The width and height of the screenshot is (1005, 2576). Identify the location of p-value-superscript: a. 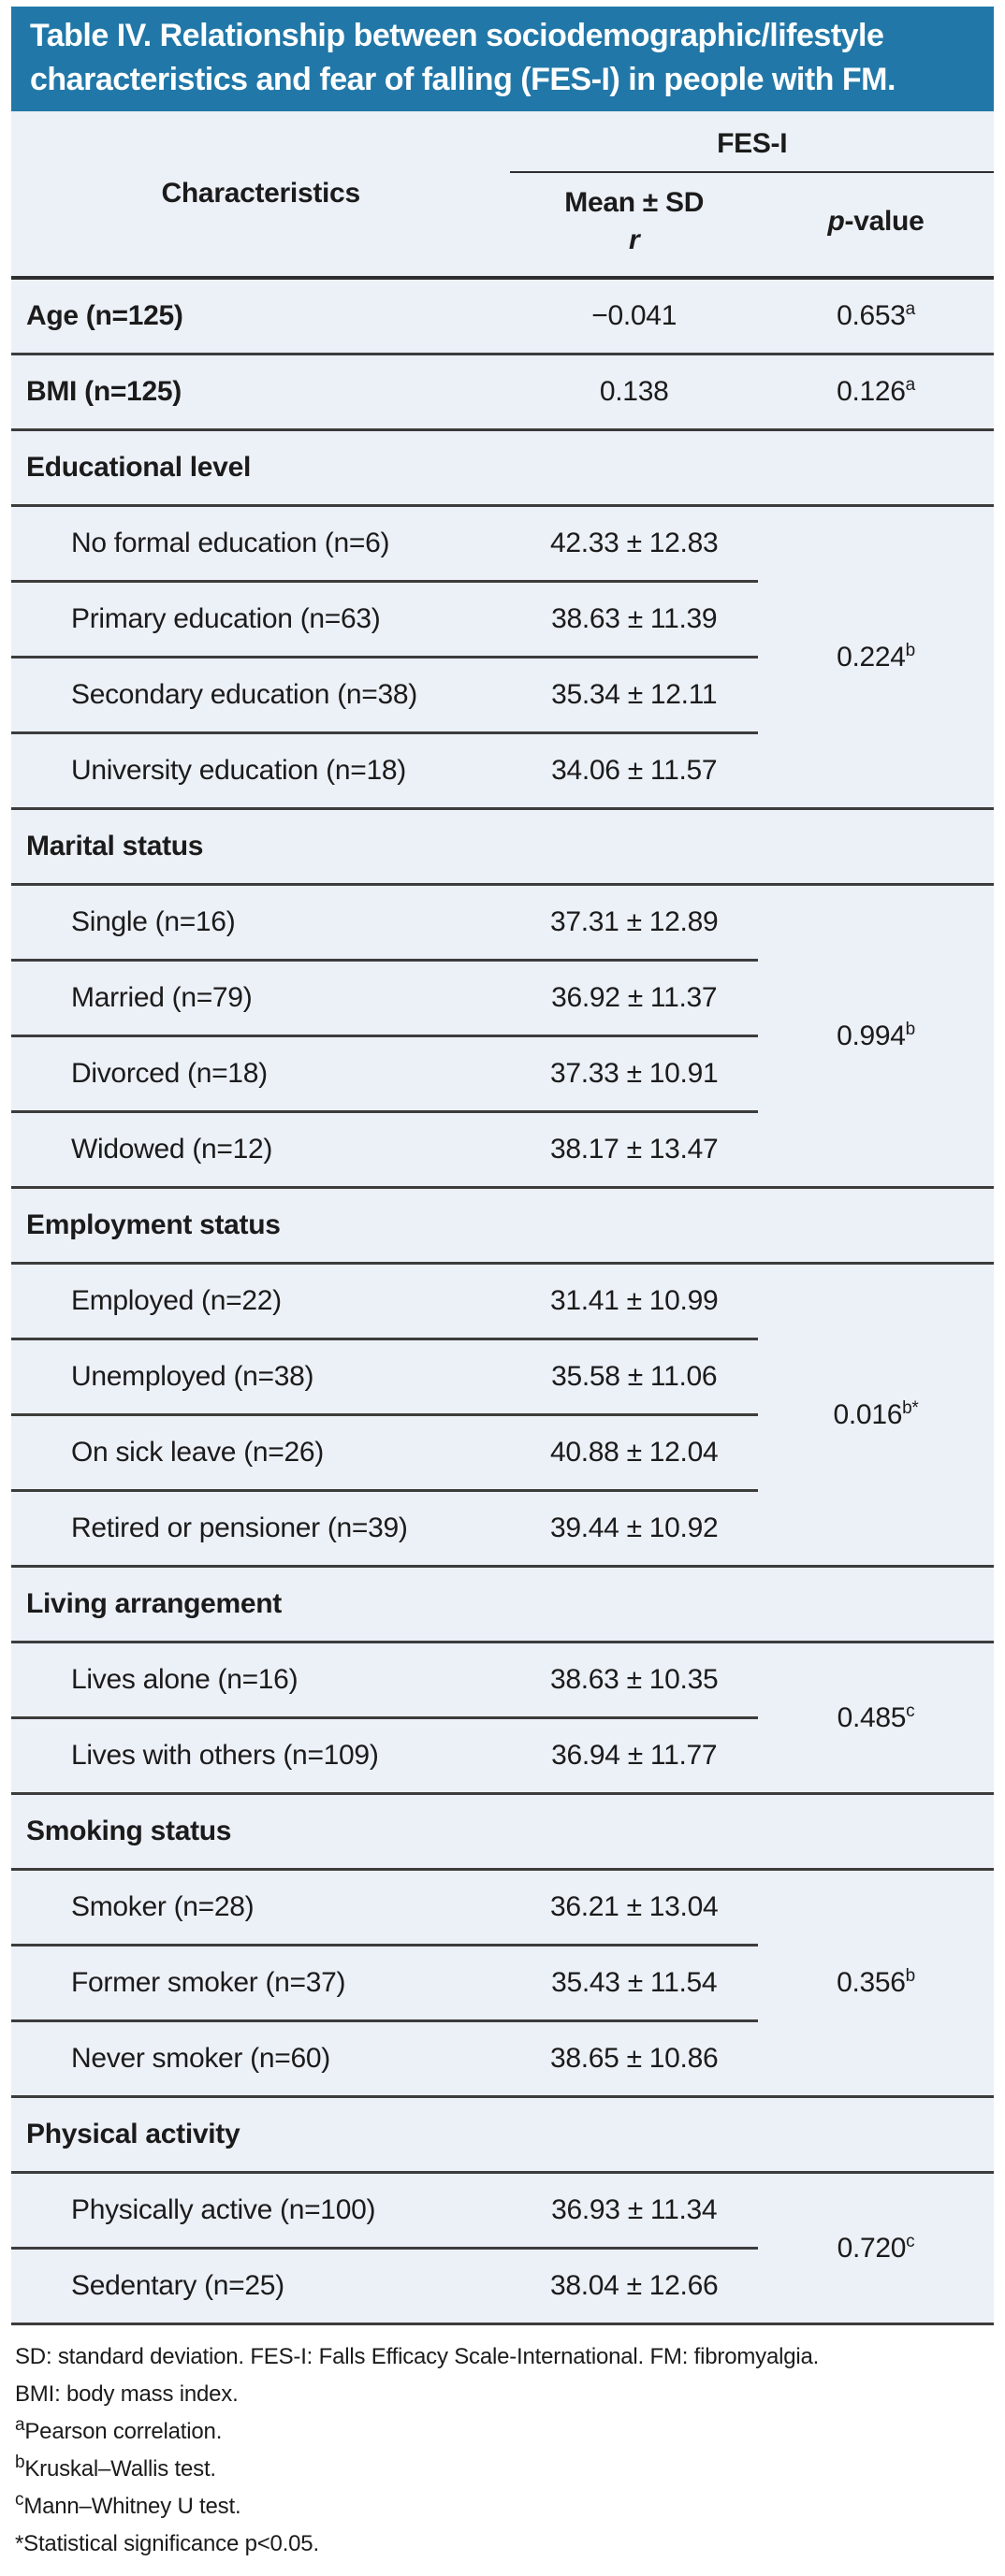
(910, 309).